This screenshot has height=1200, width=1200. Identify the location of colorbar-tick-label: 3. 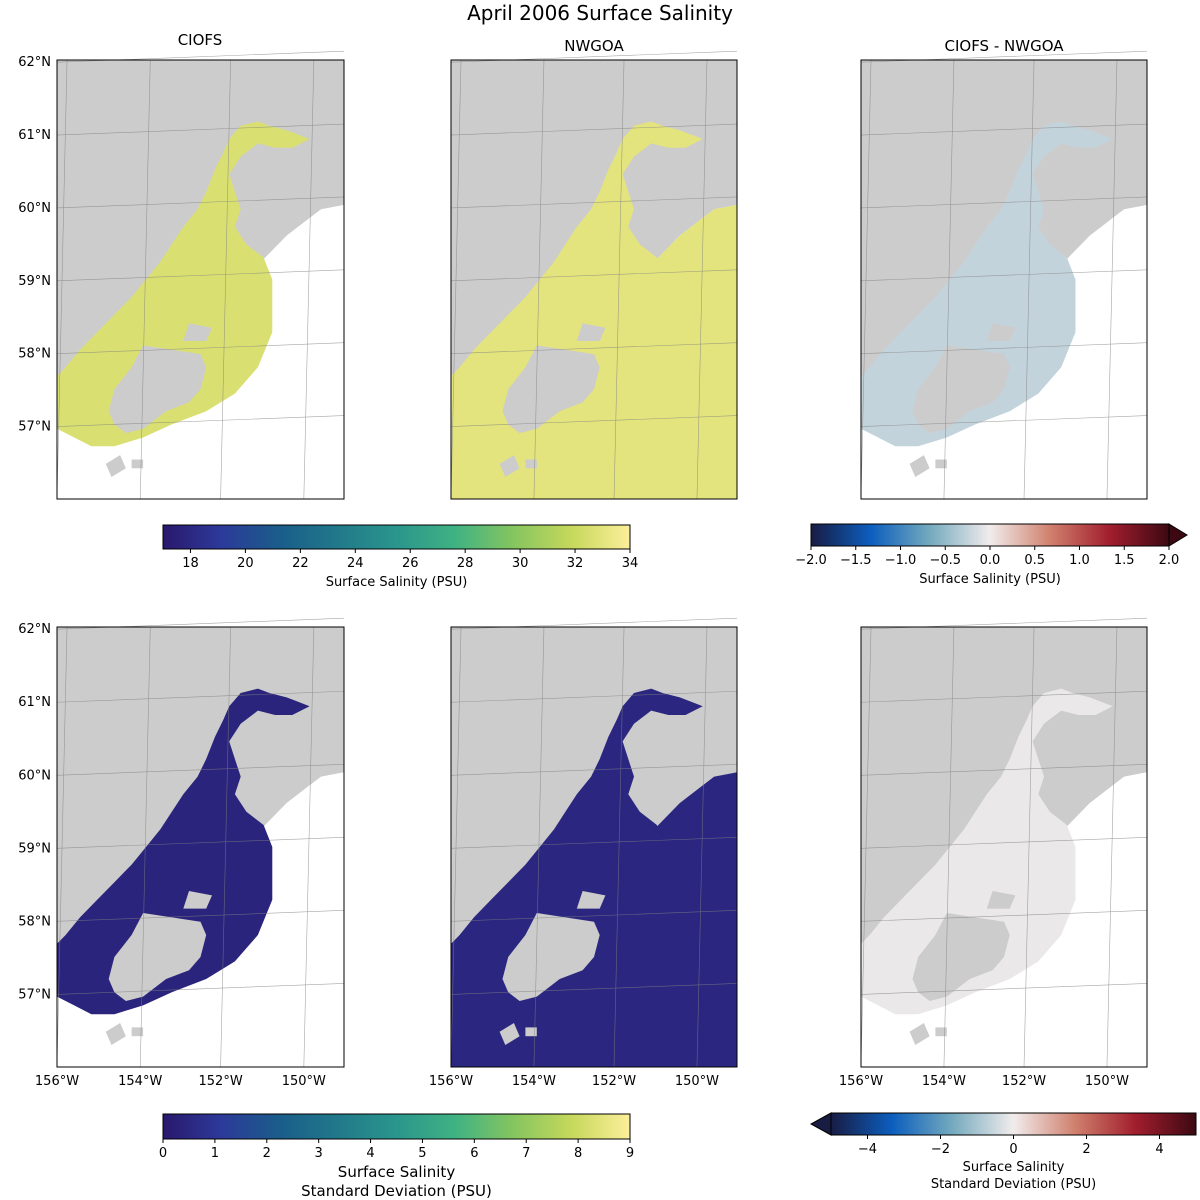
(319, 1153).